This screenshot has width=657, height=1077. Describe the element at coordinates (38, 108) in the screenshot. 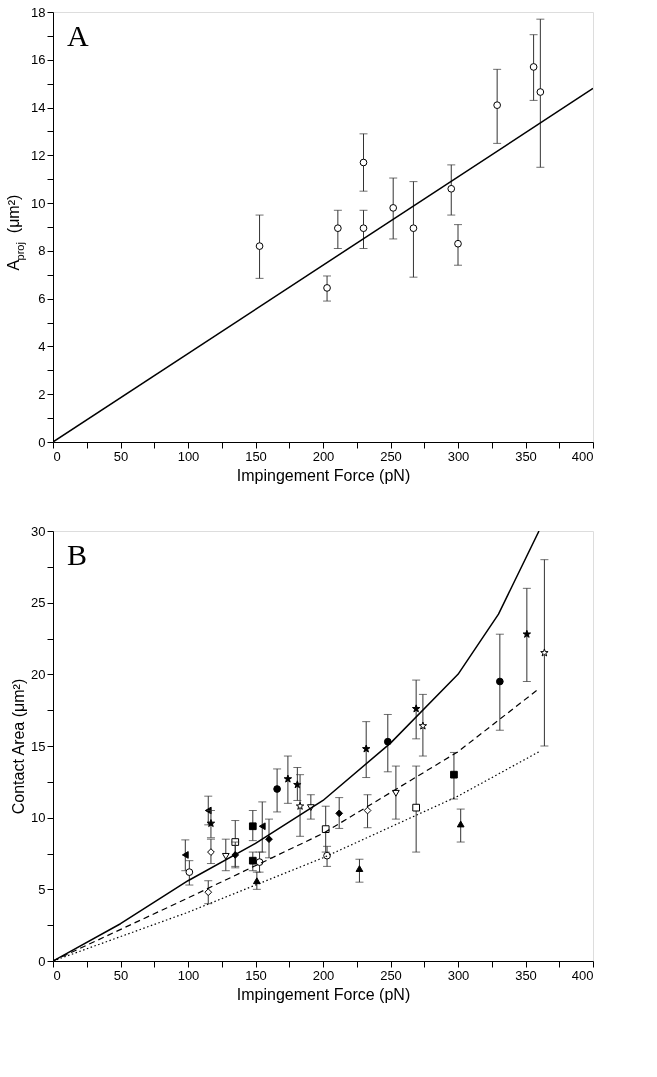

I see `y-tick-label: 14` at that location.